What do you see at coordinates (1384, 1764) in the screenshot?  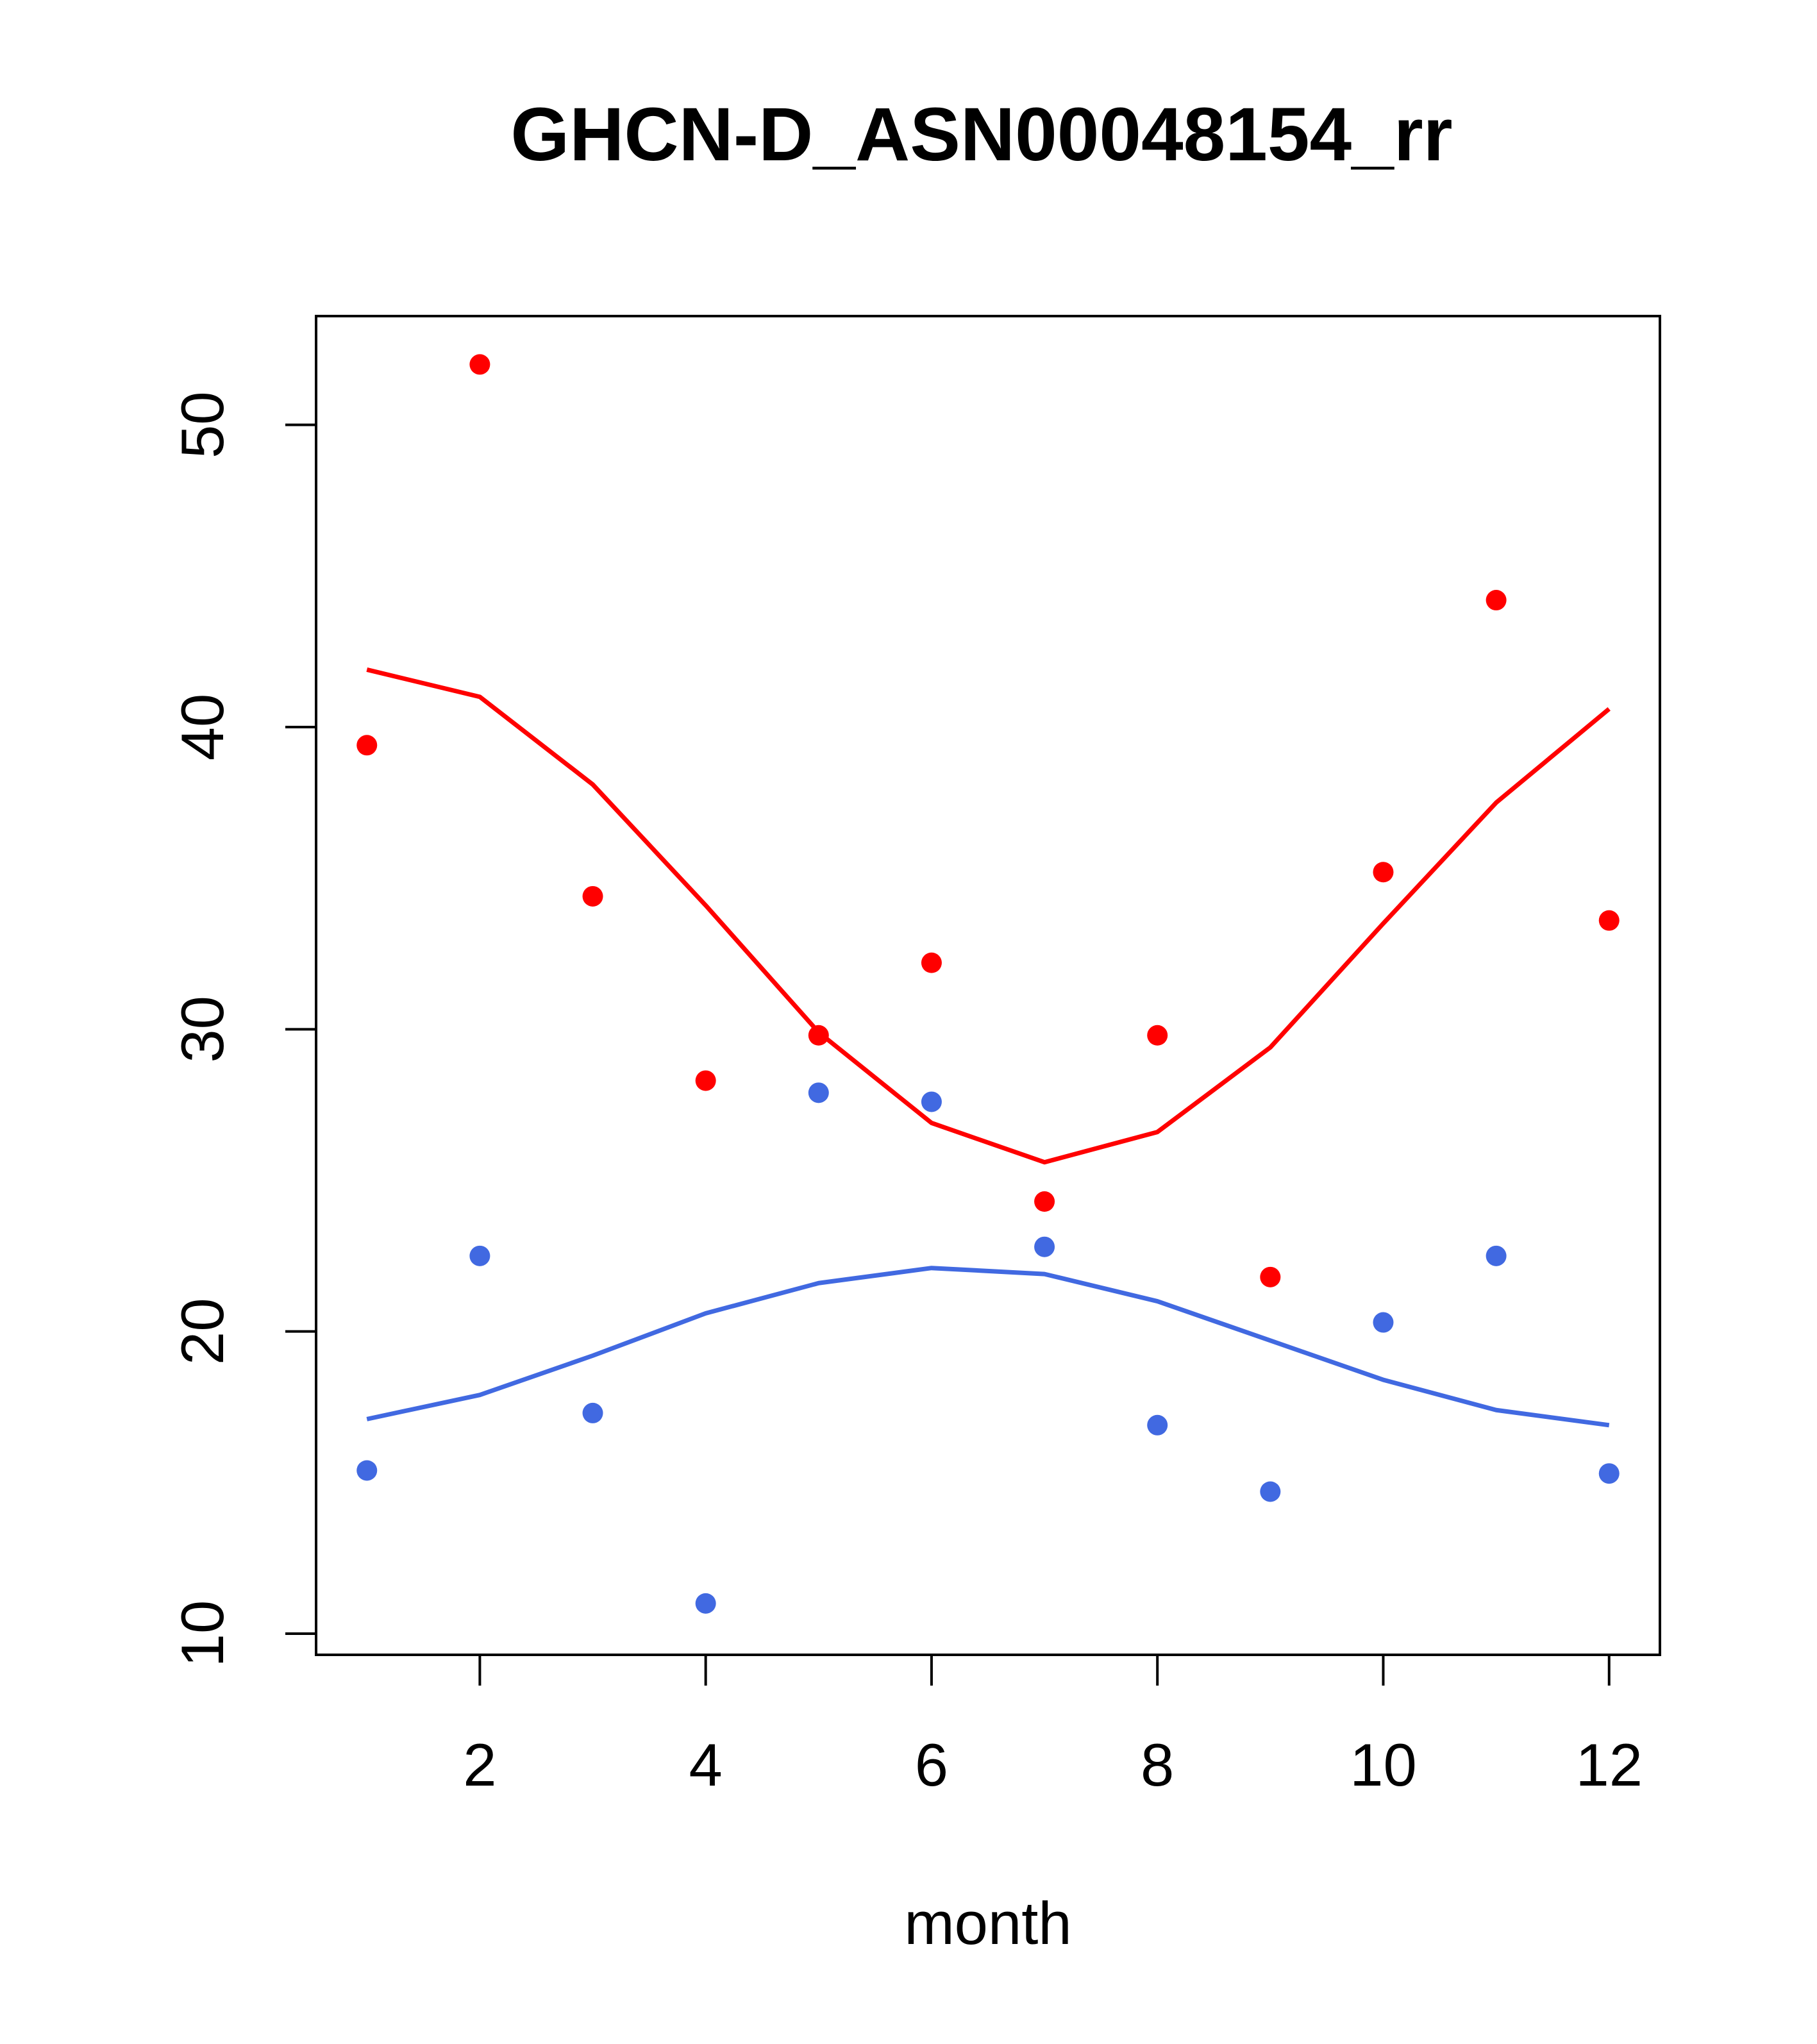 I see `x-tick-label: 10` at bounding box center [1384, 1764].